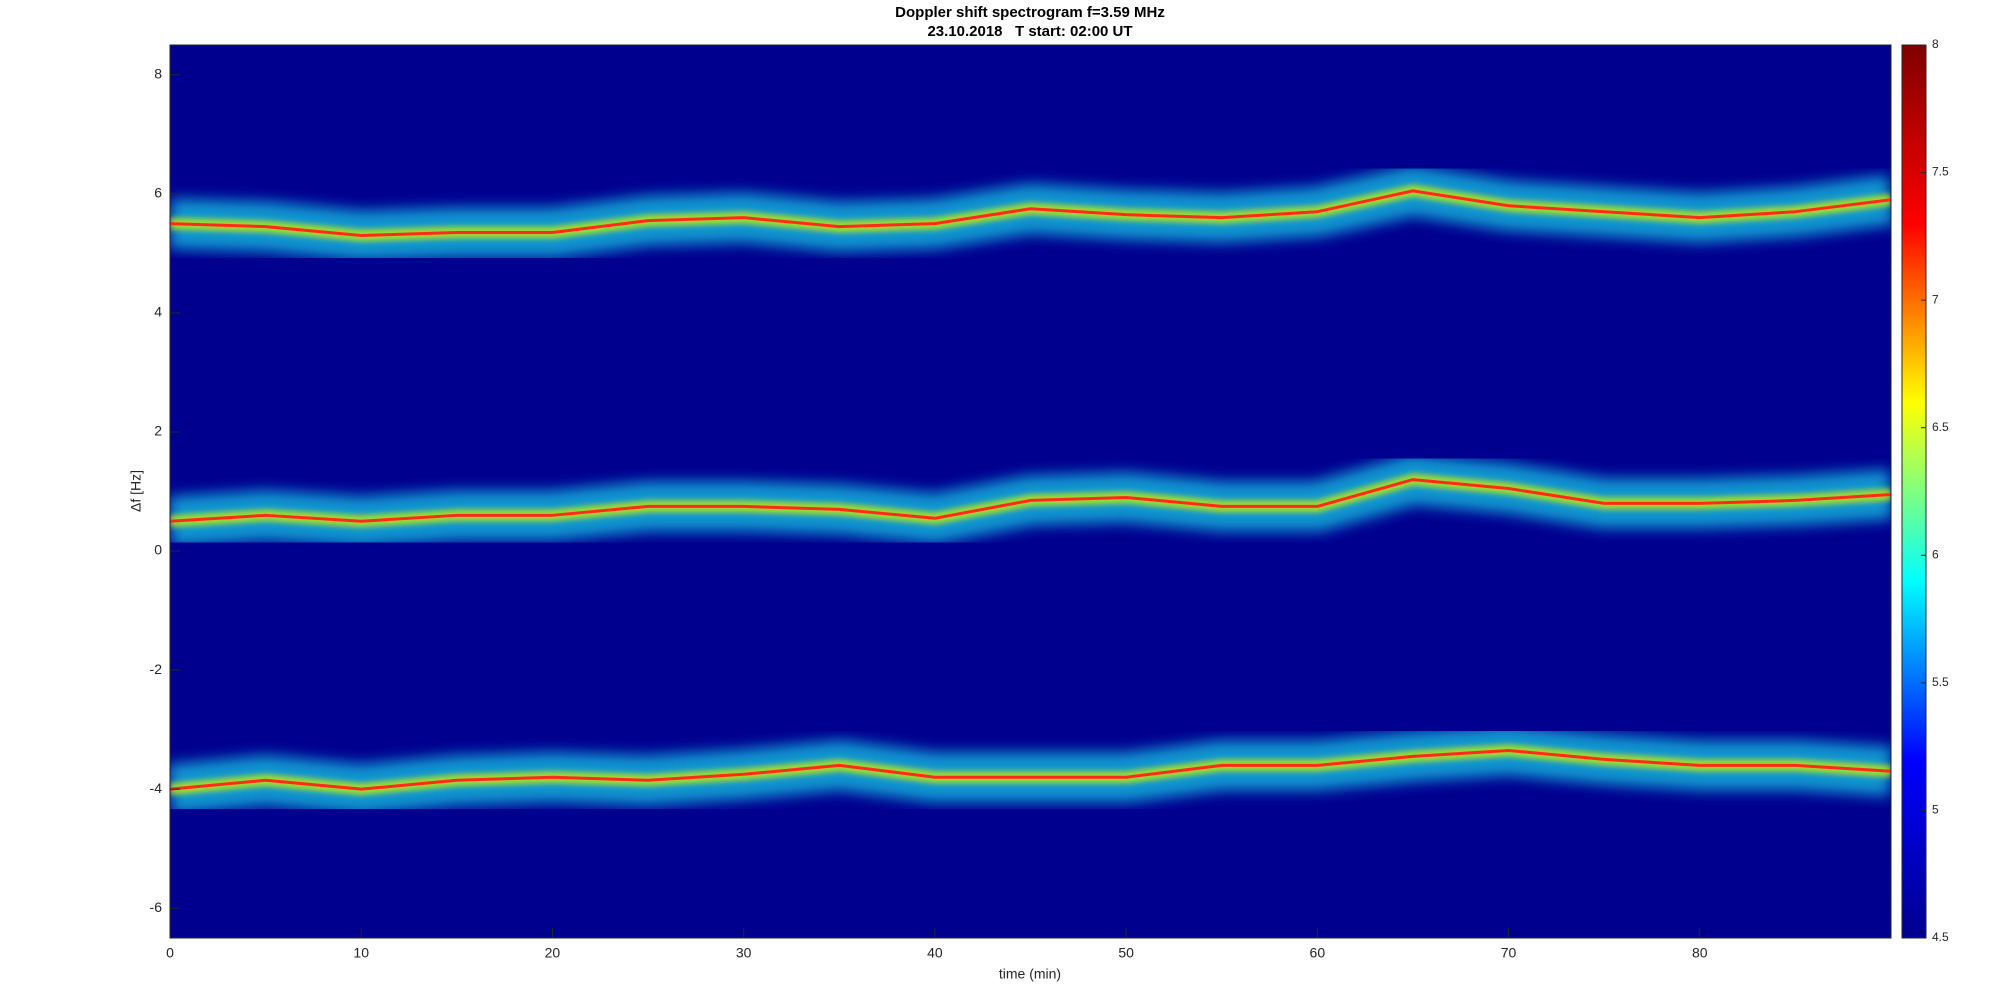 This screenshot has width=2000, height=1003. What do you see at coordinates (1940, 427) in the screenshot?
I see `colorbar-tick-label: 6.5` at bounding box center [1940, 427].